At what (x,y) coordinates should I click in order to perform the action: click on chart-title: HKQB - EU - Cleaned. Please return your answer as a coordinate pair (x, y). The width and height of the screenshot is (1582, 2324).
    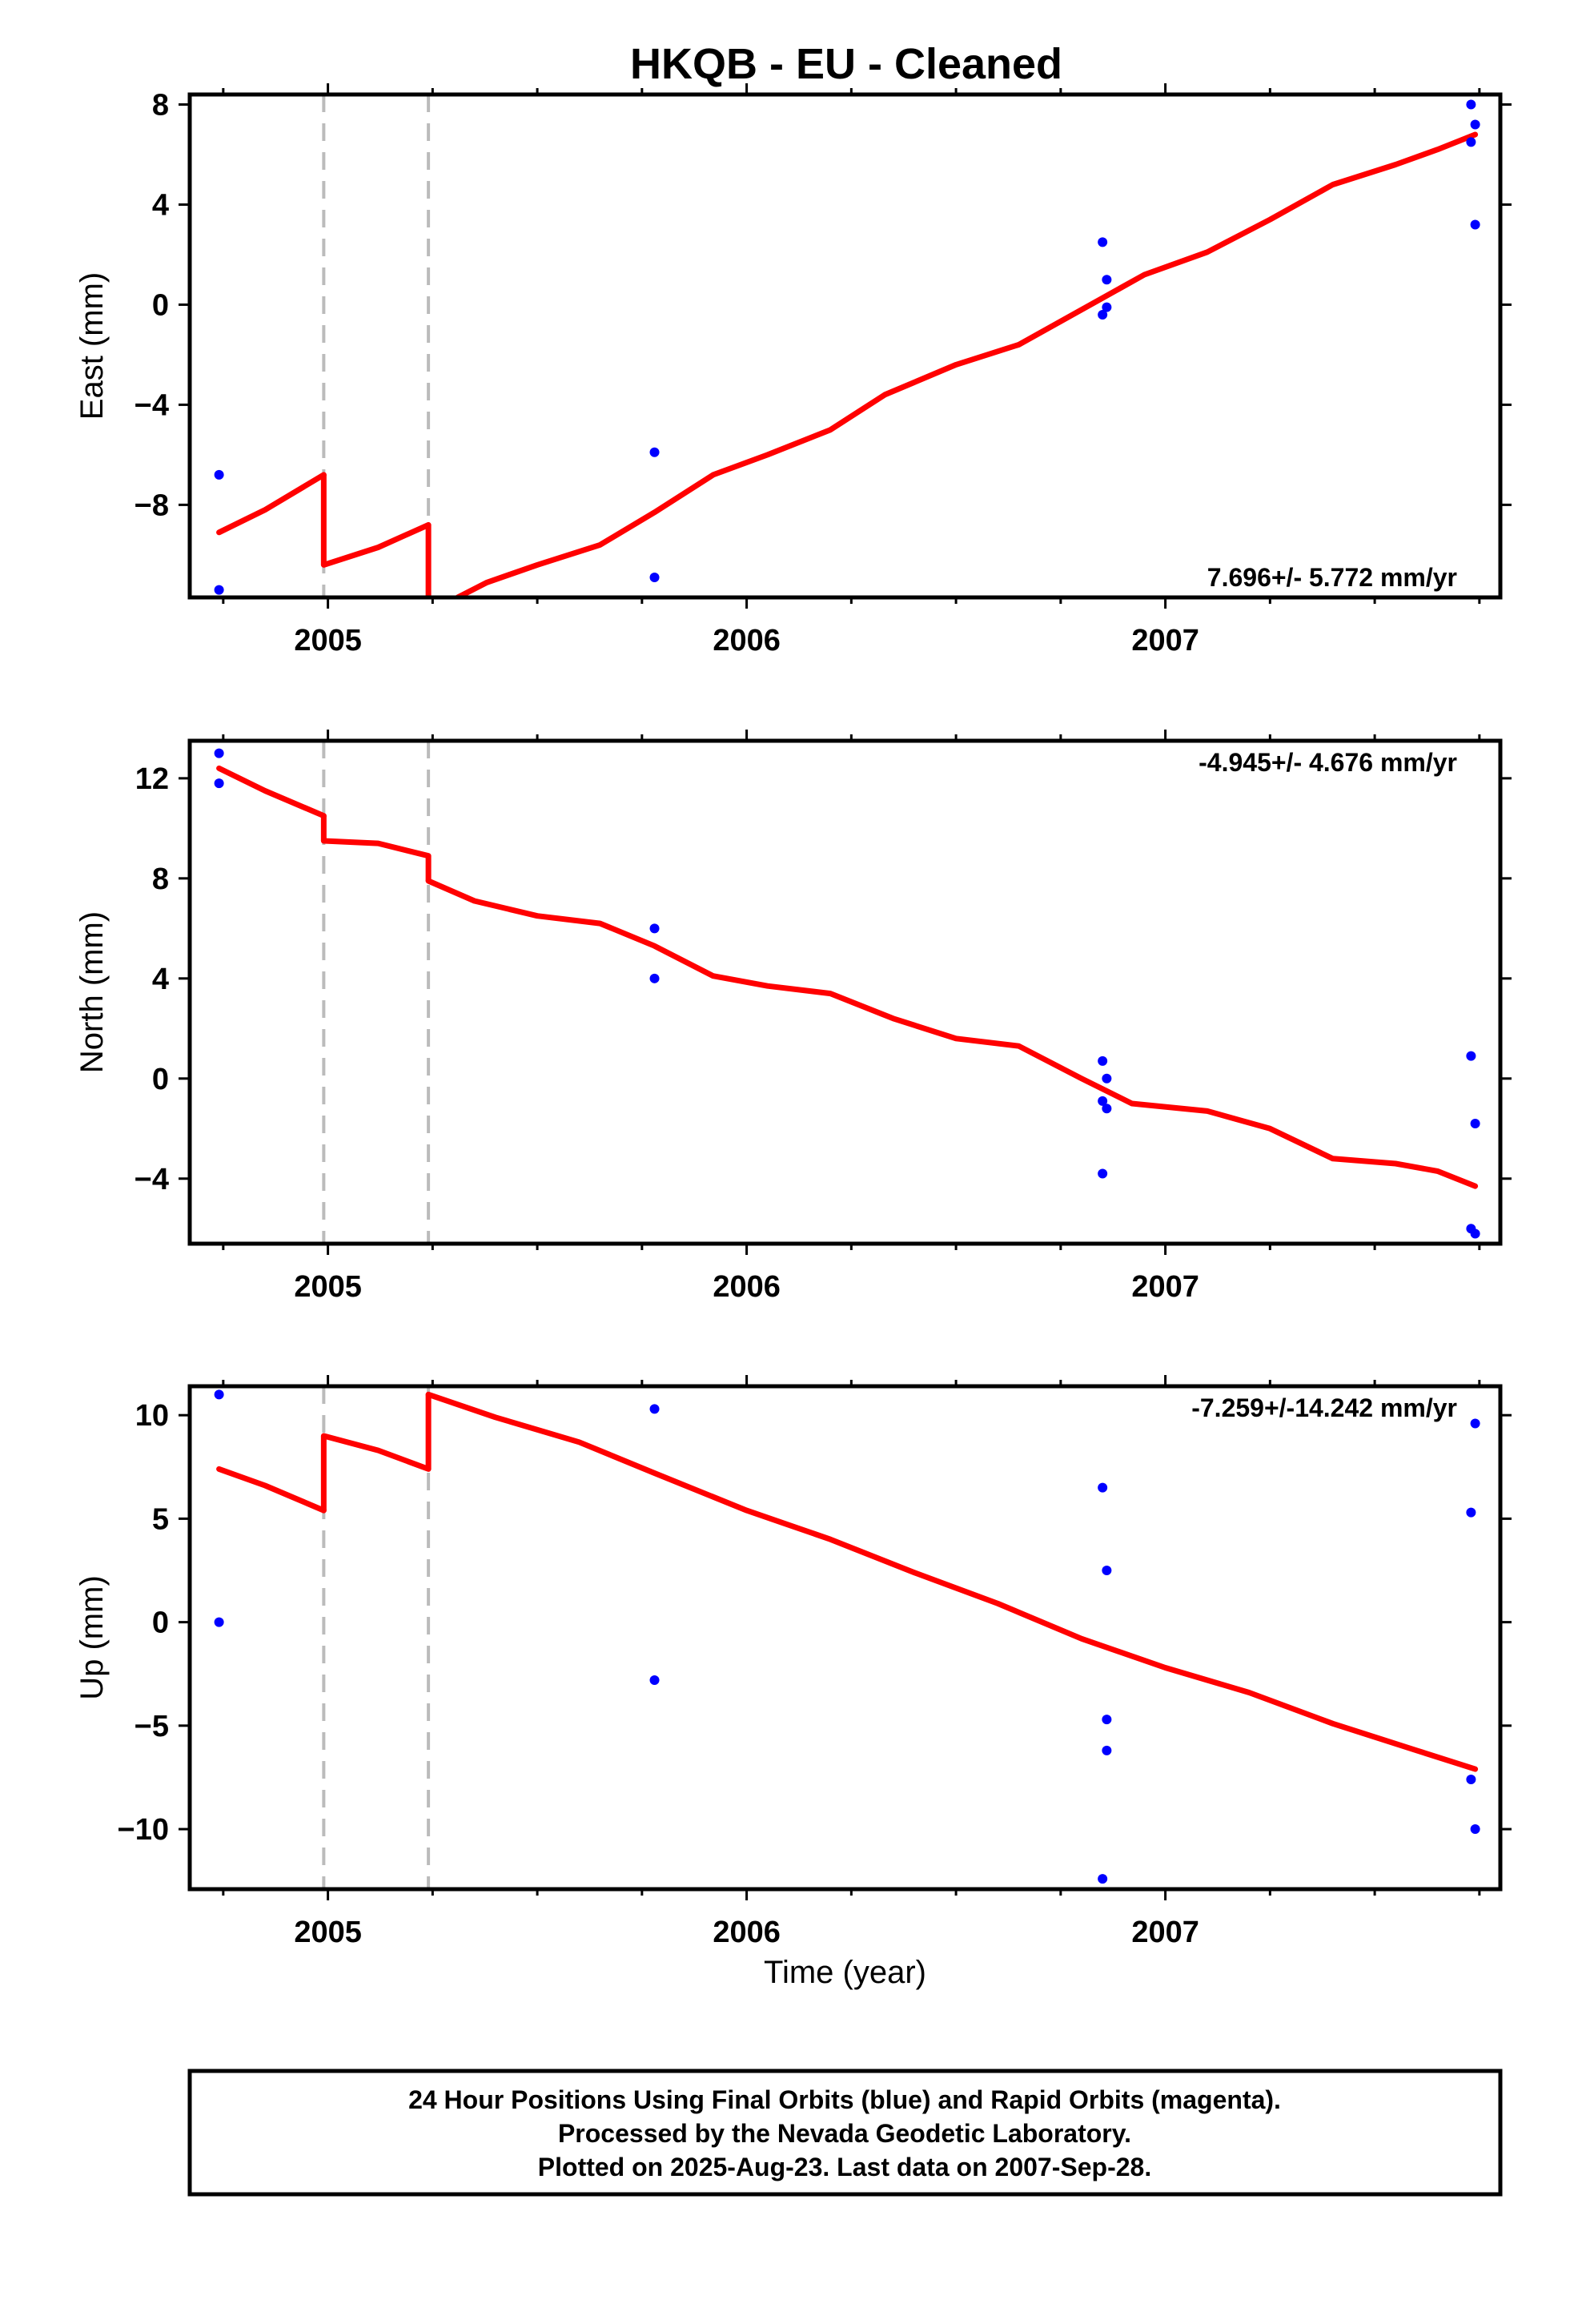
    Looking at the image, I should click on (846, 64).